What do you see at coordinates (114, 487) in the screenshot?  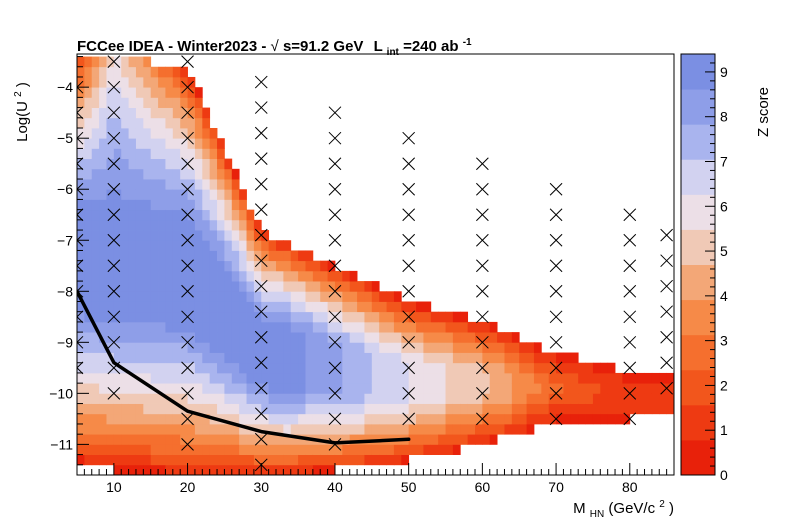 I see `x-tick-label: 10` at bounding box center [114, 487].